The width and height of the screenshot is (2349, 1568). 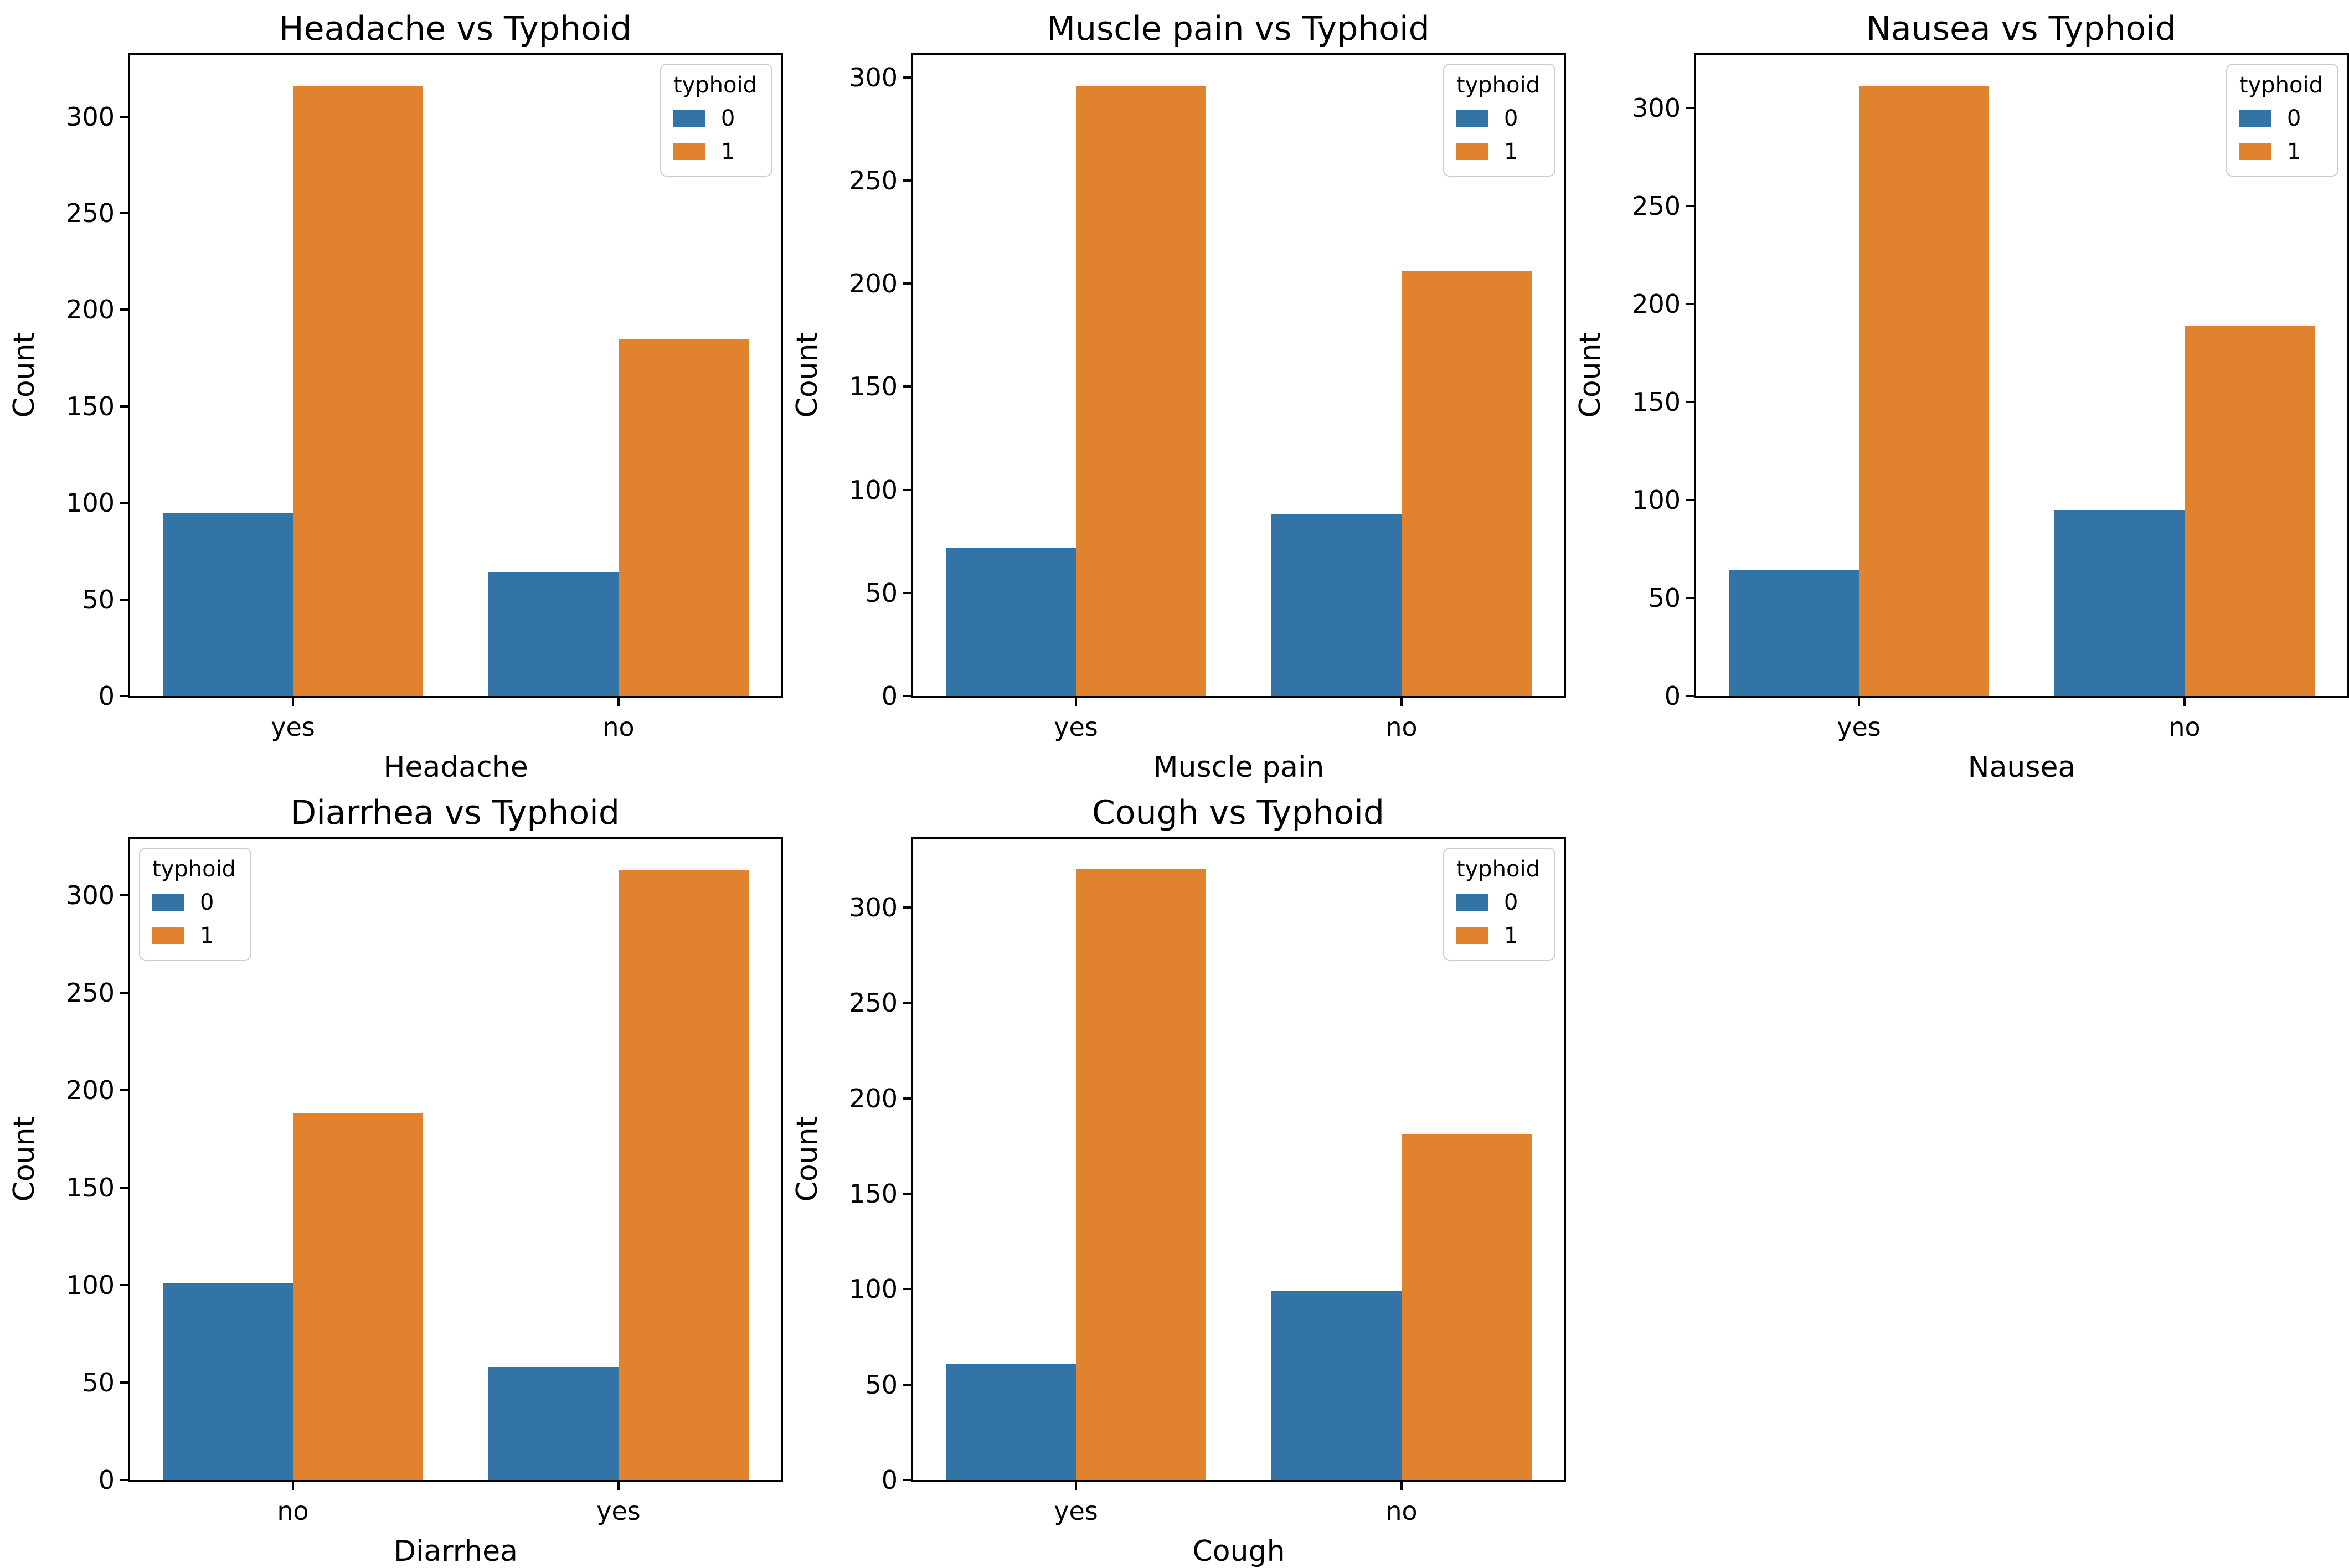 What do you see at coordinates (1207, 1202) in the screenshot?
I see `plot-area: typhoid 0 1 Cough 0 50 100 150 200 250 300 yes no` at bounding box center [1207, 1202].